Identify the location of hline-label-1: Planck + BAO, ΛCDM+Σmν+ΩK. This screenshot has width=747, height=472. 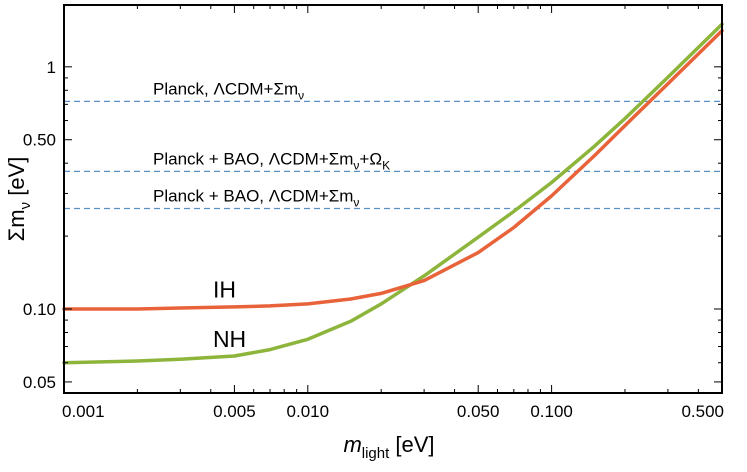
(271, 160).